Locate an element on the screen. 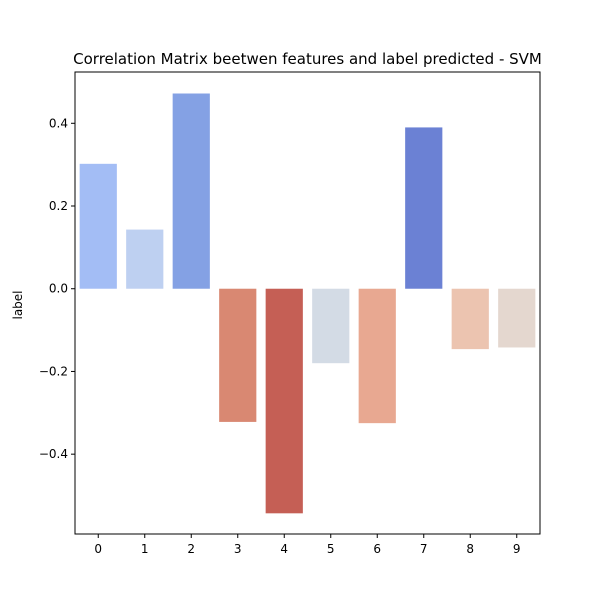 This screenshot has height=600, width=600. x-tick-label: 2 is located at coordinates (191, 549).